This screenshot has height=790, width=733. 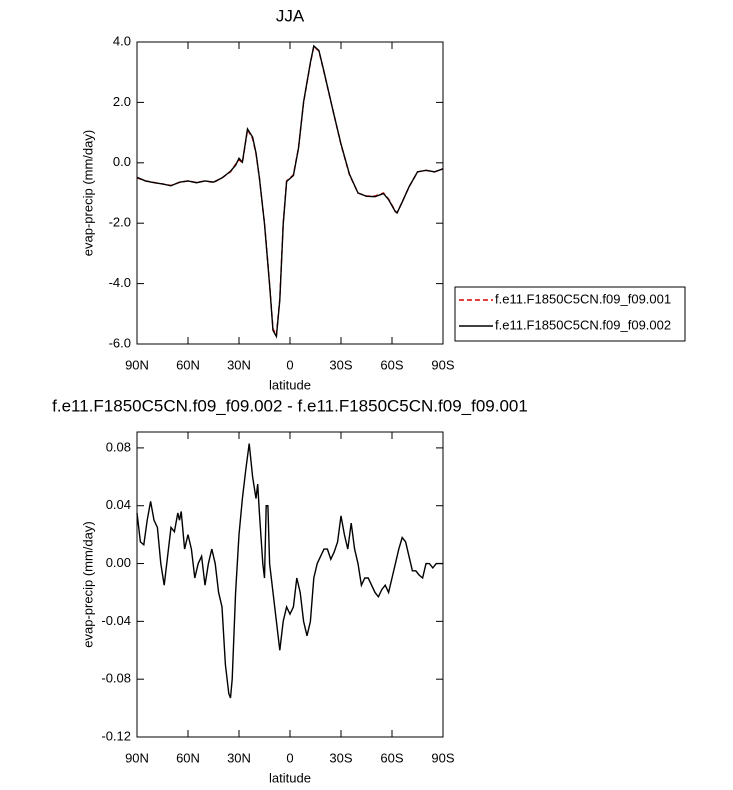 What do you see at coordinates (570, 314) in the screenshot?
I see `legend-box` at bounding box center [570, 314].